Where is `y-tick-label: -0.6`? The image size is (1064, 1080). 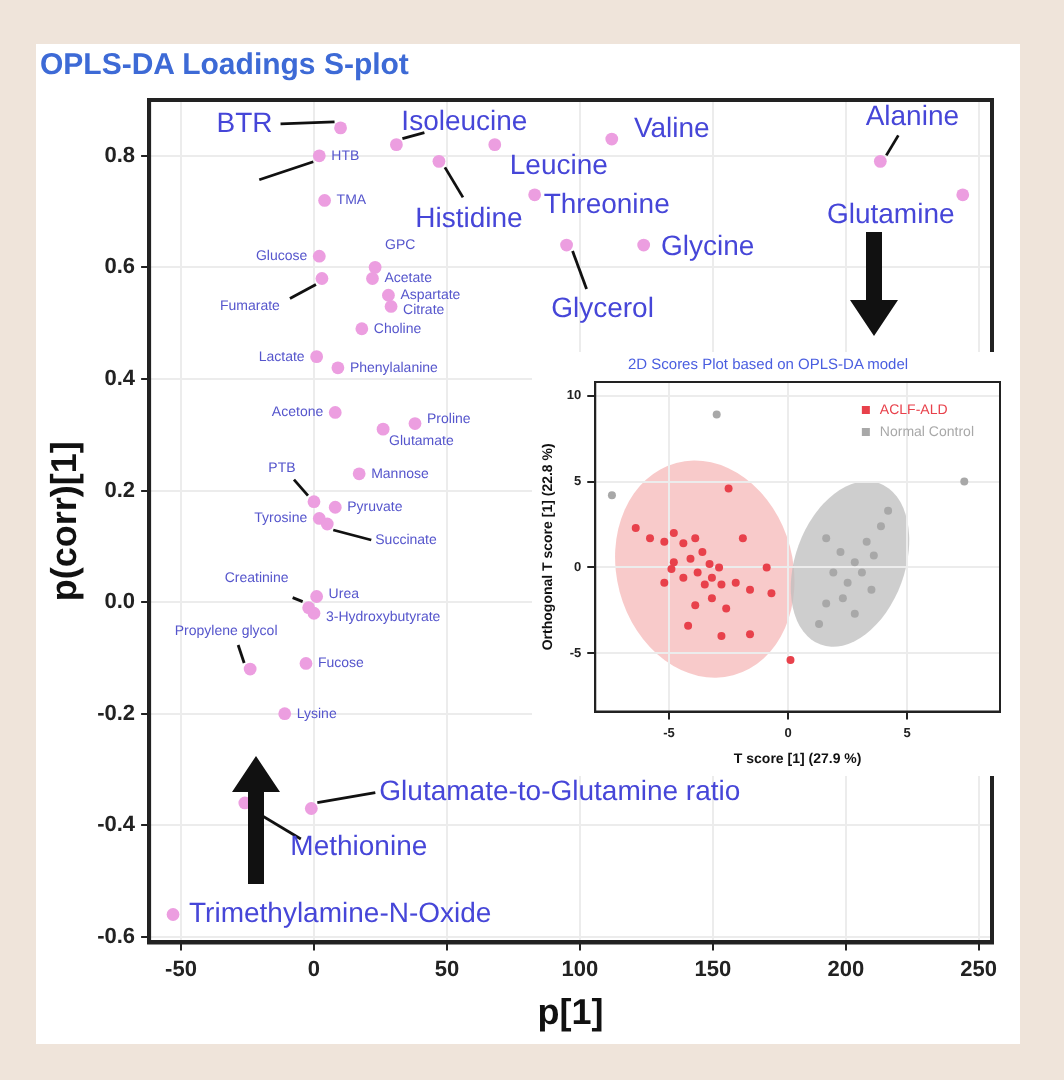 y-tick-label: -0.6 is located at coordinates (116, 936).